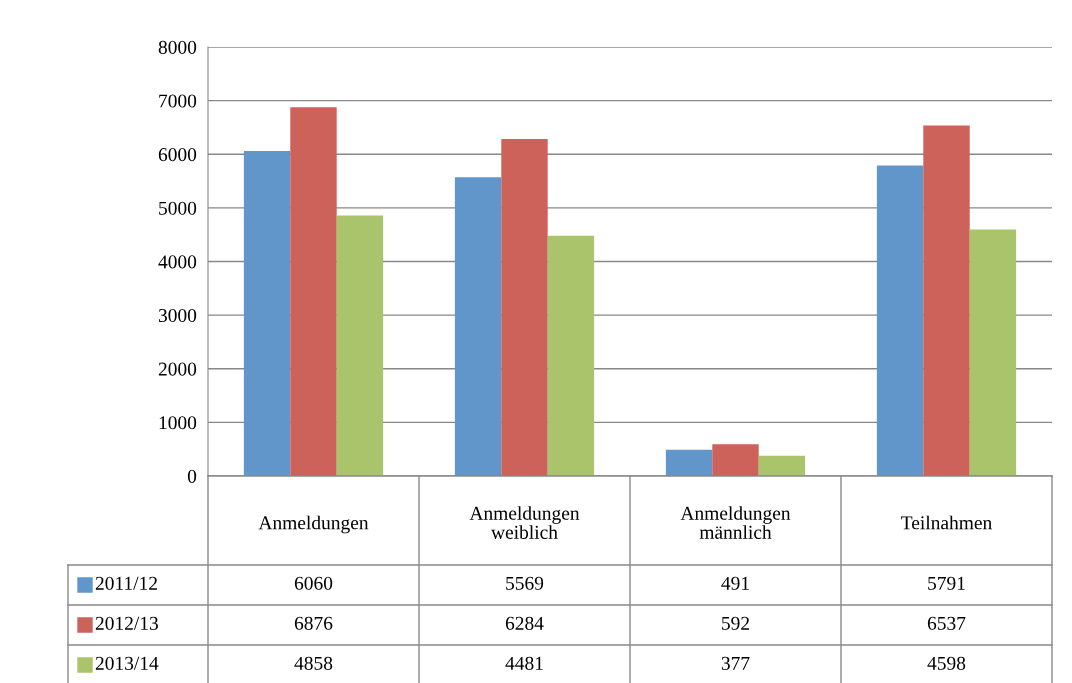 The height and width of the screenshot is (683, 1072). I want to click on data-label: 377, so click(735, 663).